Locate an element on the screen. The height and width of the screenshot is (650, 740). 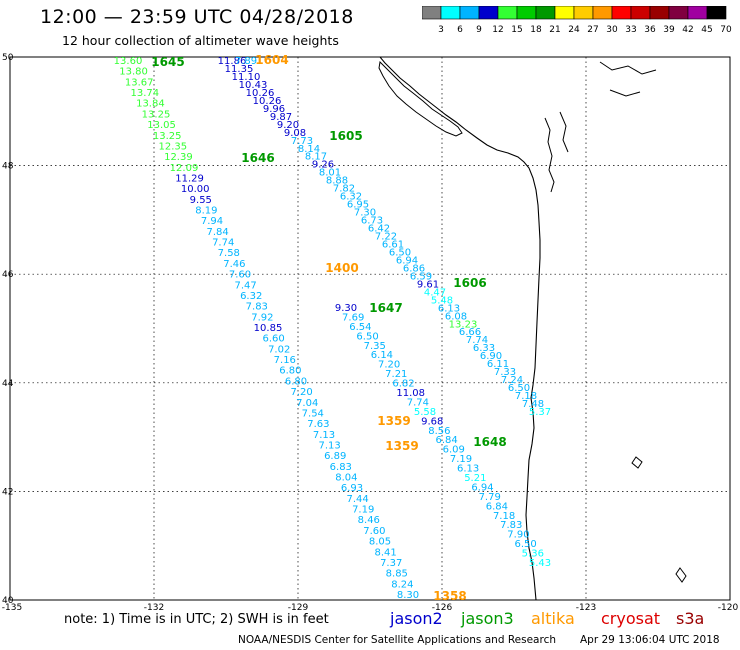
track2-swh-label: 10.26 is located at coordinates (260, 93).